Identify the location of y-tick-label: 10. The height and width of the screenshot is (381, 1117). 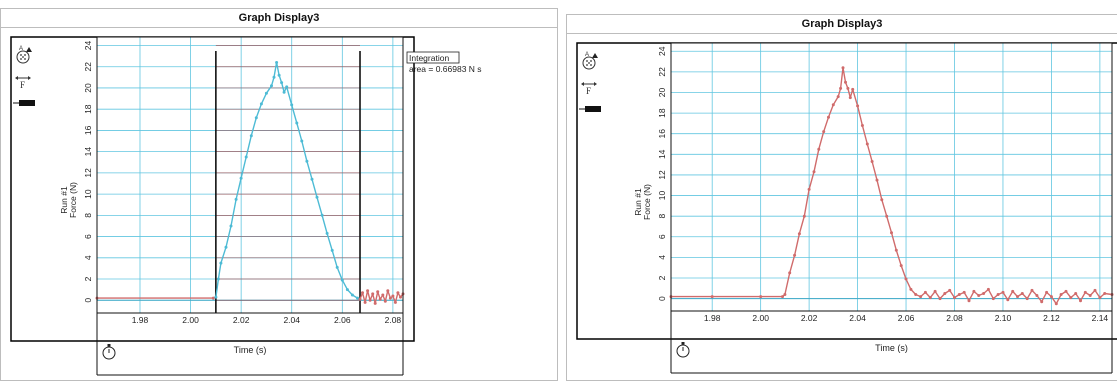
(662, 196).